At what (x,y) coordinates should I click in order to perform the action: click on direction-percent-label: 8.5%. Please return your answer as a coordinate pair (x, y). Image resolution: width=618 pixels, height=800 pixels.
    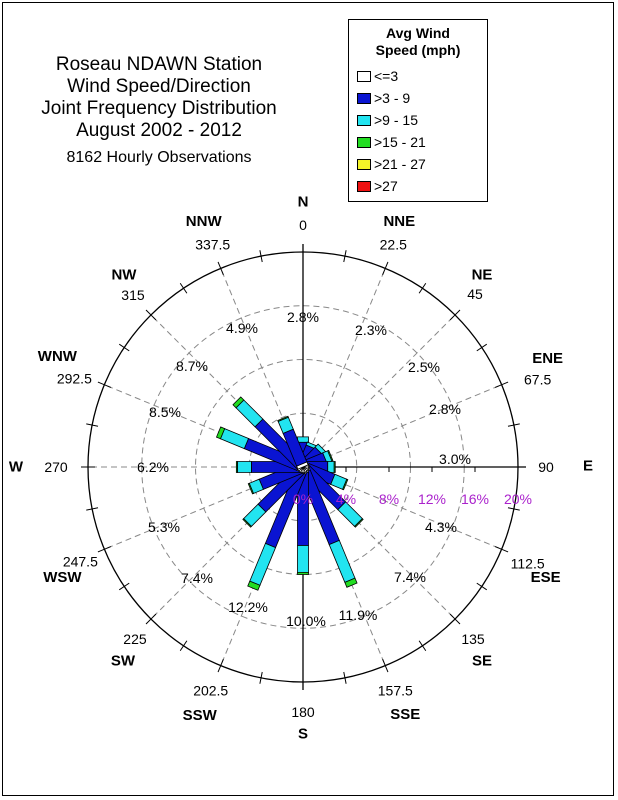
    Looking at the image, I should click on (165, 412).